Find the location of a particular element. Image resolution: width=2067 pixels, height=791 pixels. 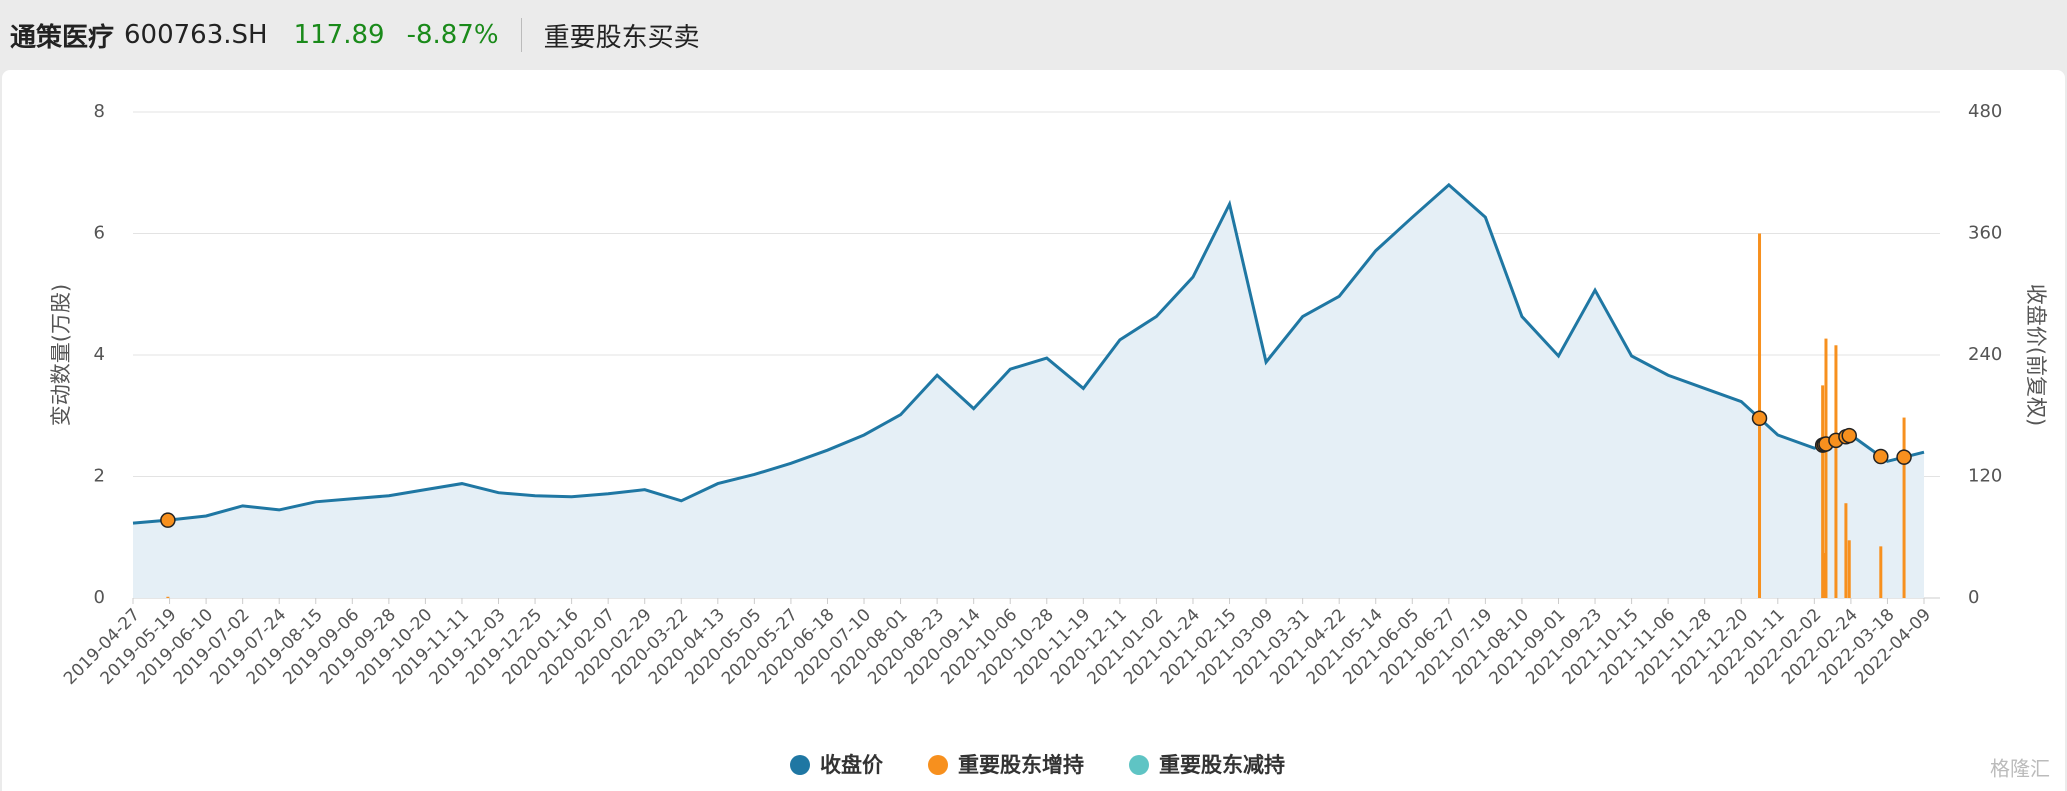

stock-name: 通策医疗 is located at coordinates (62, 37).